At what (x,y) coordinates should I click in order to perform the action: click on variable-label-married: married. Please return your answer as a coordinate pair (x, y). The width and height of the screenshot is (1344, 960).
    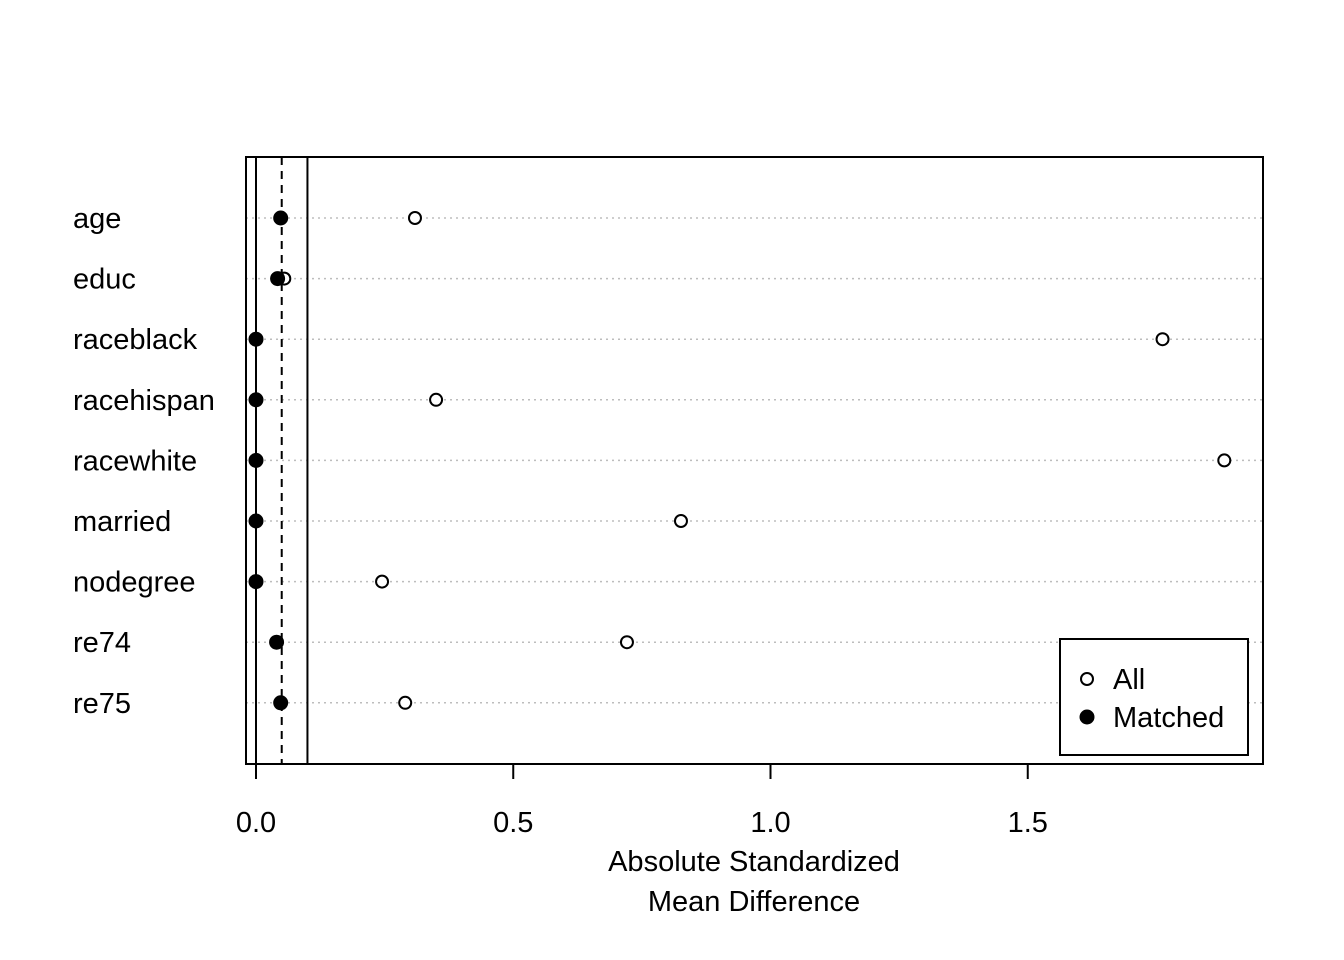
    Looking at the image, I should click on (122, 522).